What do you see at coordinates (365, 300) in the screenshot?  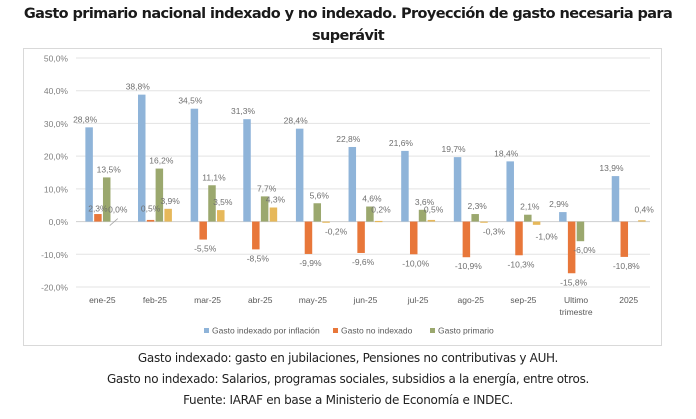 I see `x-tick-label: jun-25` at bounding box center [365, 300].